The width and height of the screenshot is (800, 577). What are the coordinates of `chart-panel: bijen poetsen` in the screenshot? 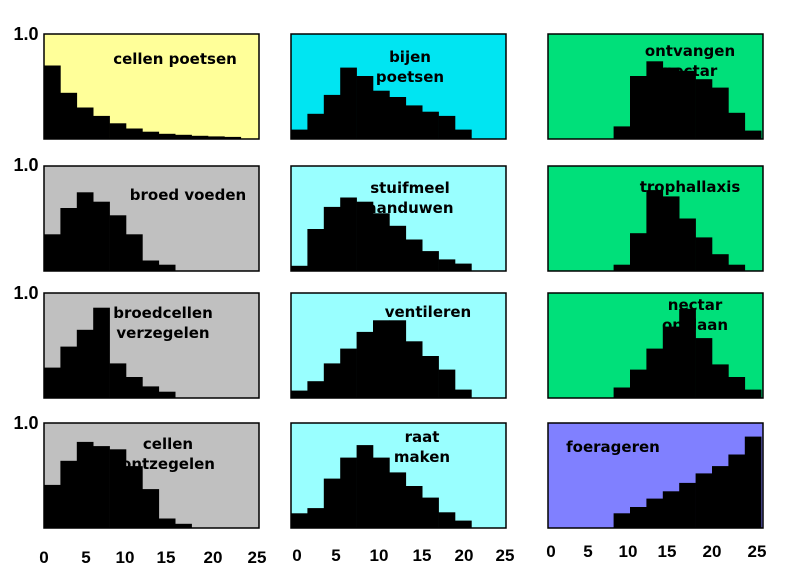 It's located at (398, 86).